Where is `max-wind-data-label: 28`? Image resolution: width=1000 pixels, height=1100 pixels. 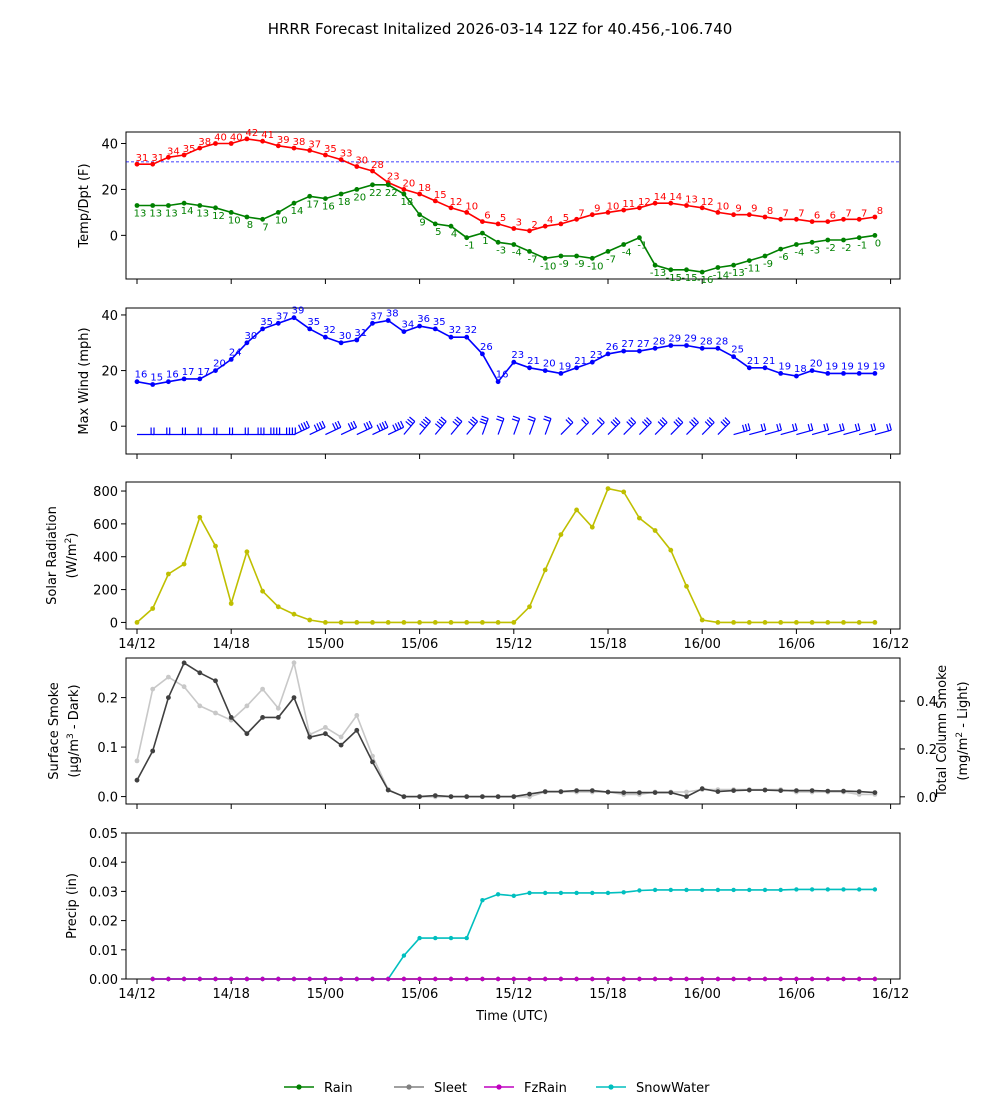
max-wind-data-label: 28 is located at coordinates (706, 341).